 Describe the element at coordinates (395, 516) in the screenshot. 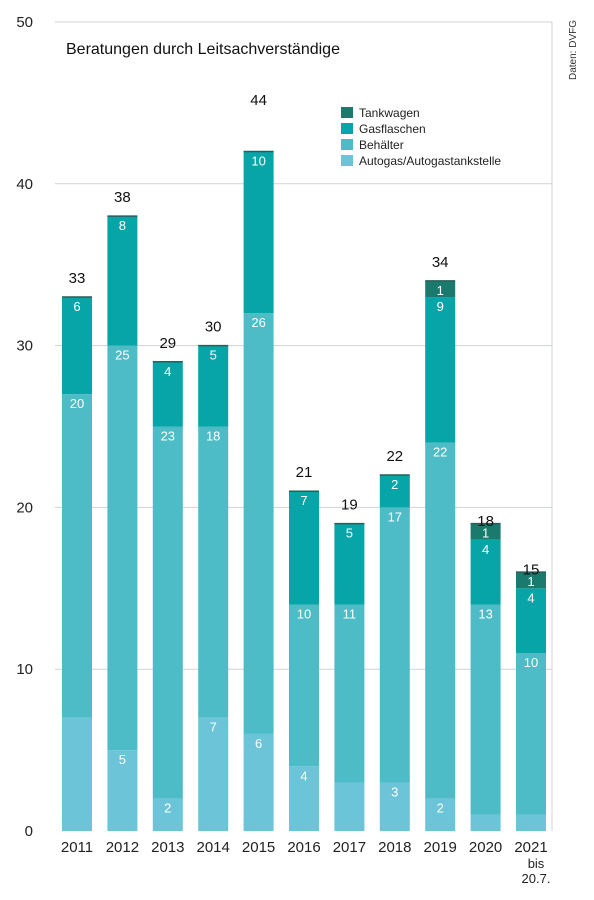

I see `segment-value-label: 17` at that location.